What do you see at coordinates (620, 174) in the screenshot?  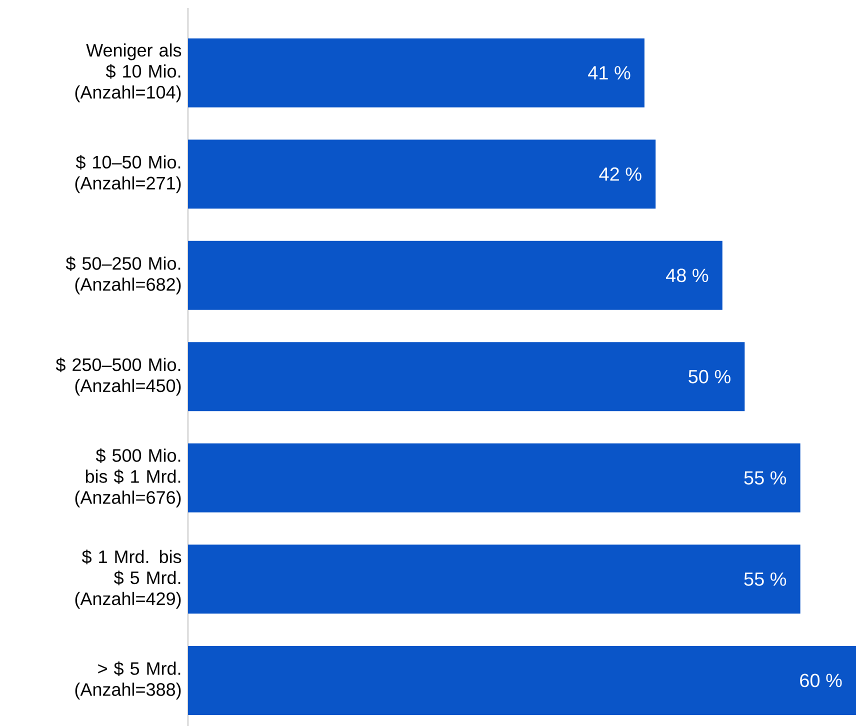 I see `data-label: 42 %` at bounding box center [620, 174].